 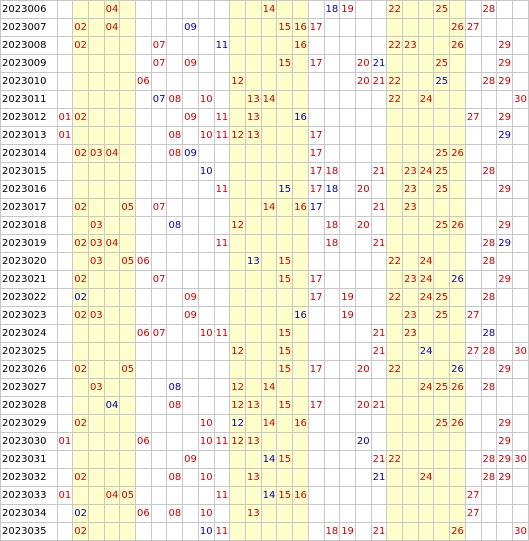 I want to click on red-number-cell: 29, so click(x=504, y=477).